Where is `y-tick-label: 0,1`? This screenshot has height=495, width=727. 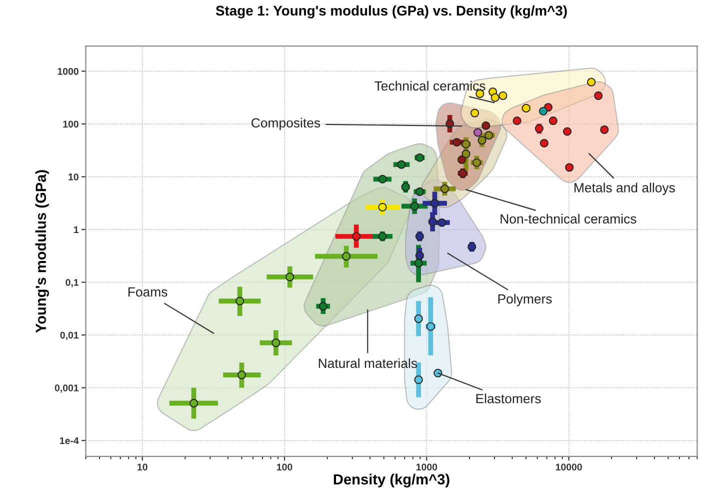 y-tick-label: 0,1 is located at coordinates (72, 283).